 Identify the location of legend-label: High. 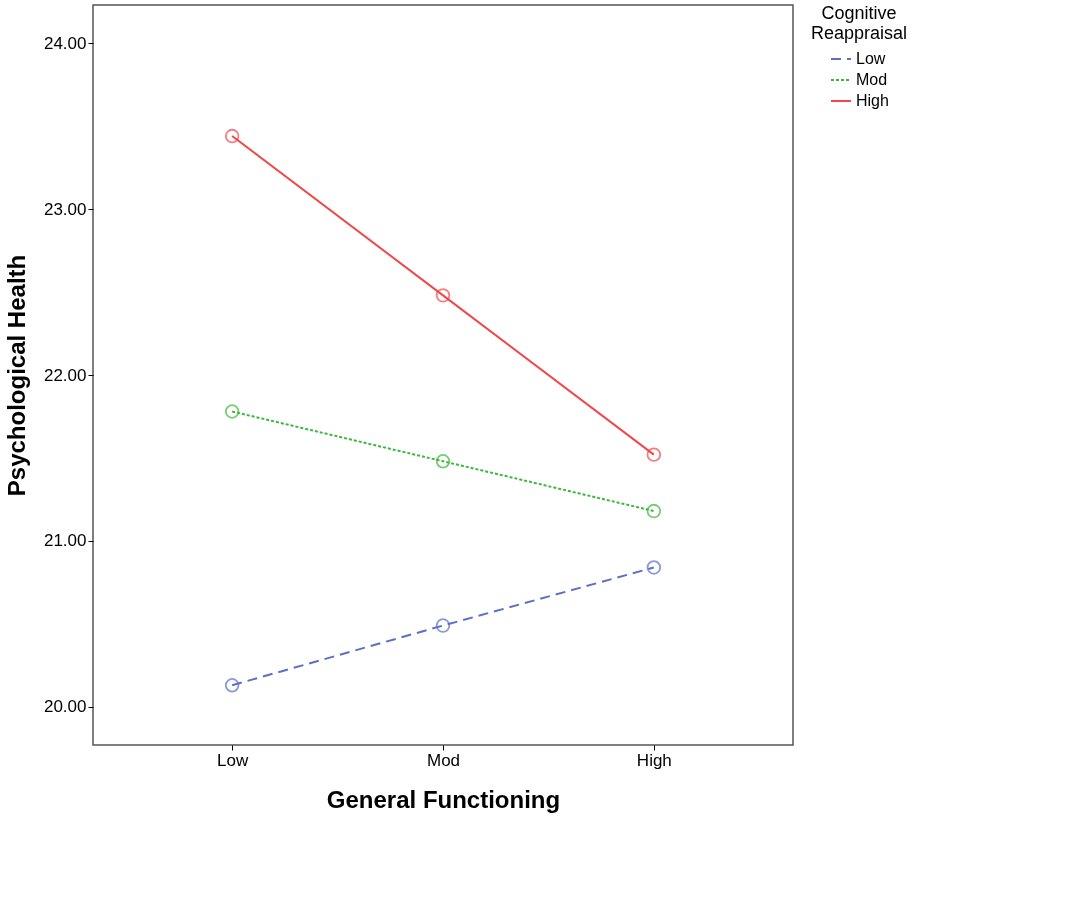
(872, 100).